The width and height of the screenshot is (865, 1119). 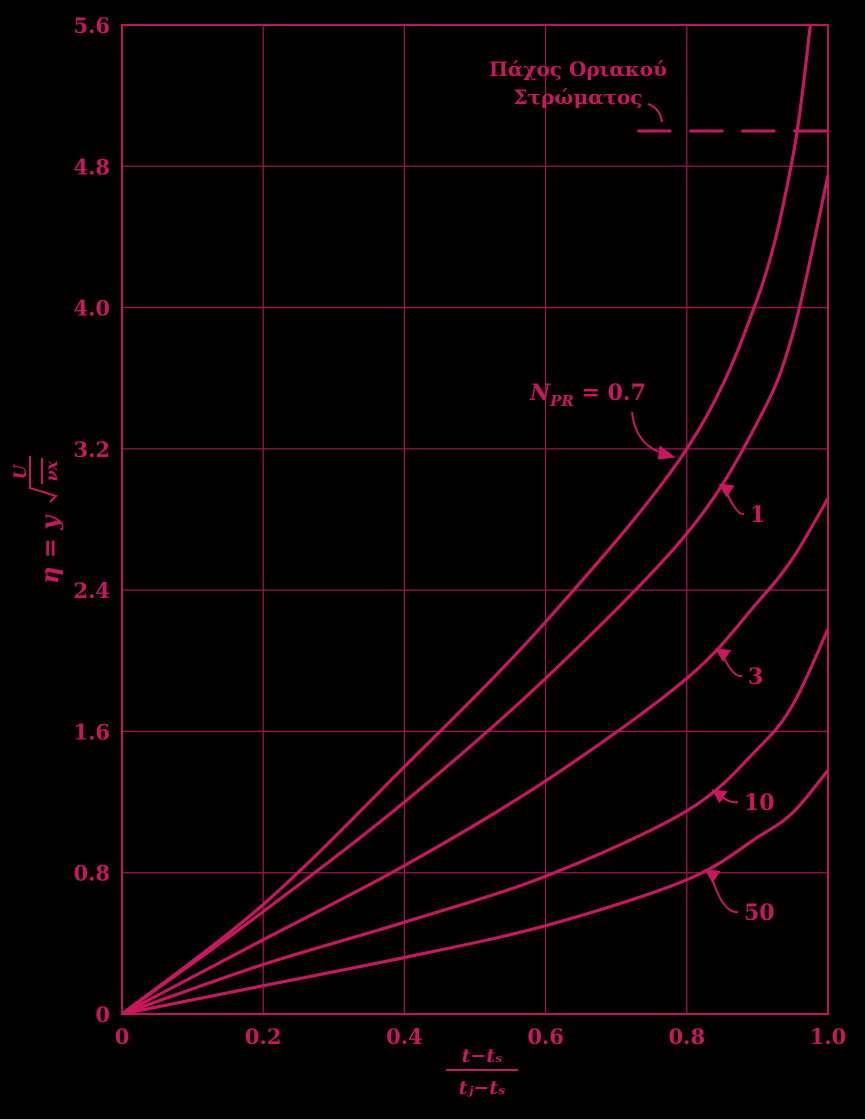 I want to click on series-label-sub: PR, so click(x=561, y=401).